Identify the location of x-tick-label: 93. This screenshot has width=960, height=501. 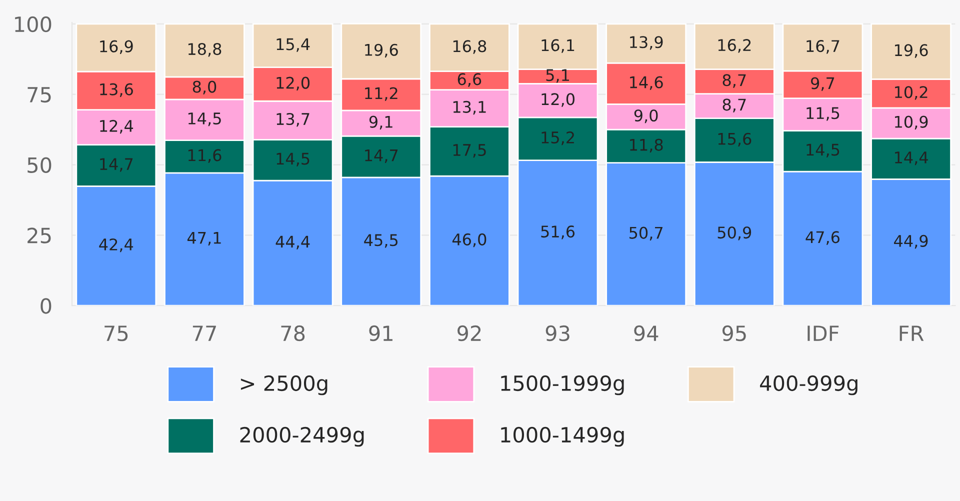
(558, 333).